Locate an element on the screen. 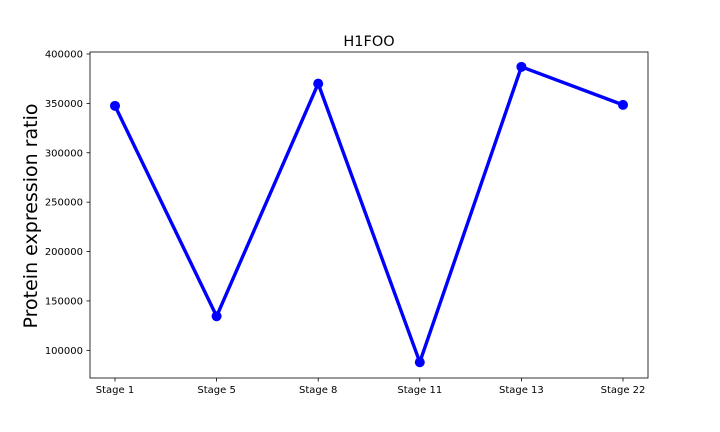 The image size is (720, 432). y-tick-label: 300000 is located at coordinates (64, 153).